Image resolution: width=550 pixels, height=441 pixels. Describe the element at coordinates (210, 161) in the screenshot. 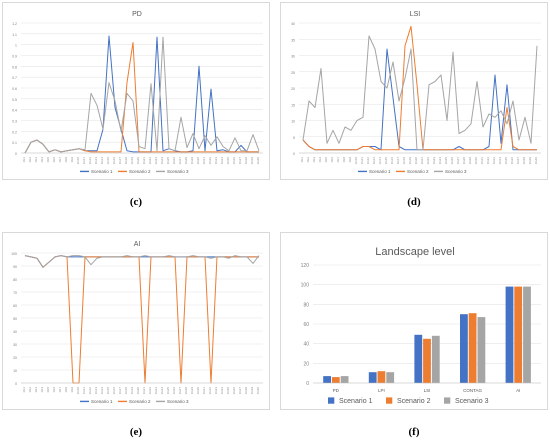

I see `x-tick-label: 1G32` at that location.